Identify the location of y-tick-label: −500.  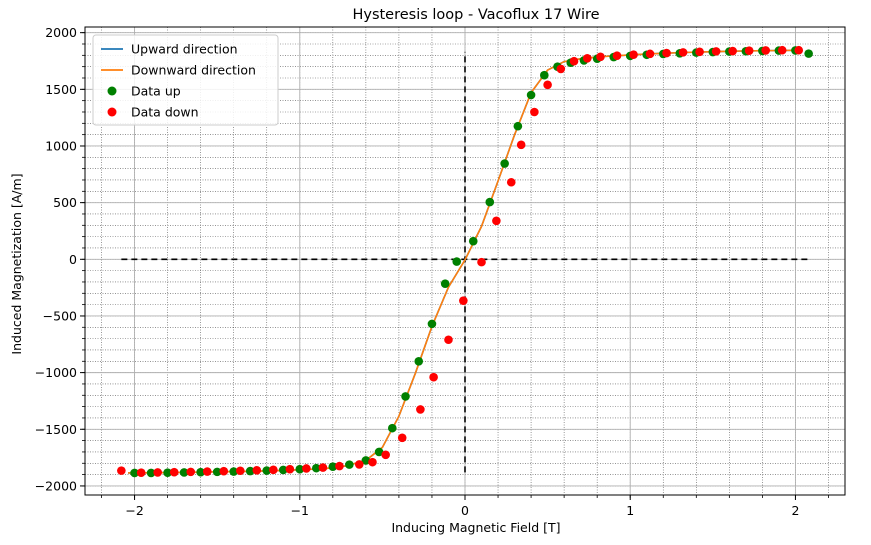
(60, 315).